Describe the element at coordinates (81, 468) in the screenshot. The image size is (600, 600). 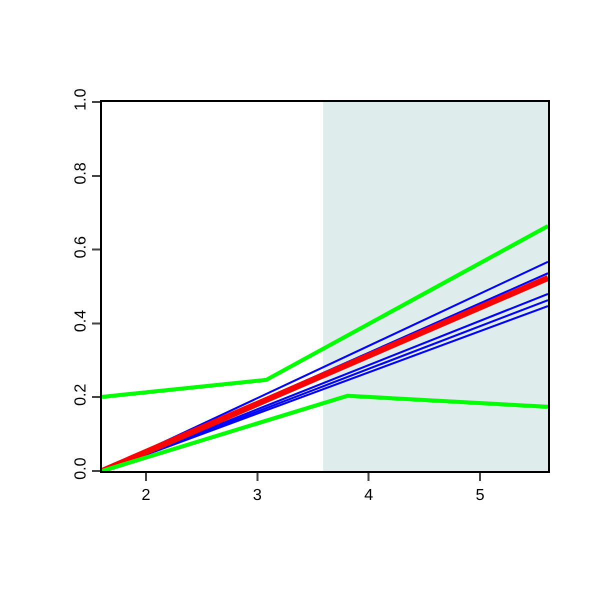
I see `y-tick-label: 0.0` at that location.